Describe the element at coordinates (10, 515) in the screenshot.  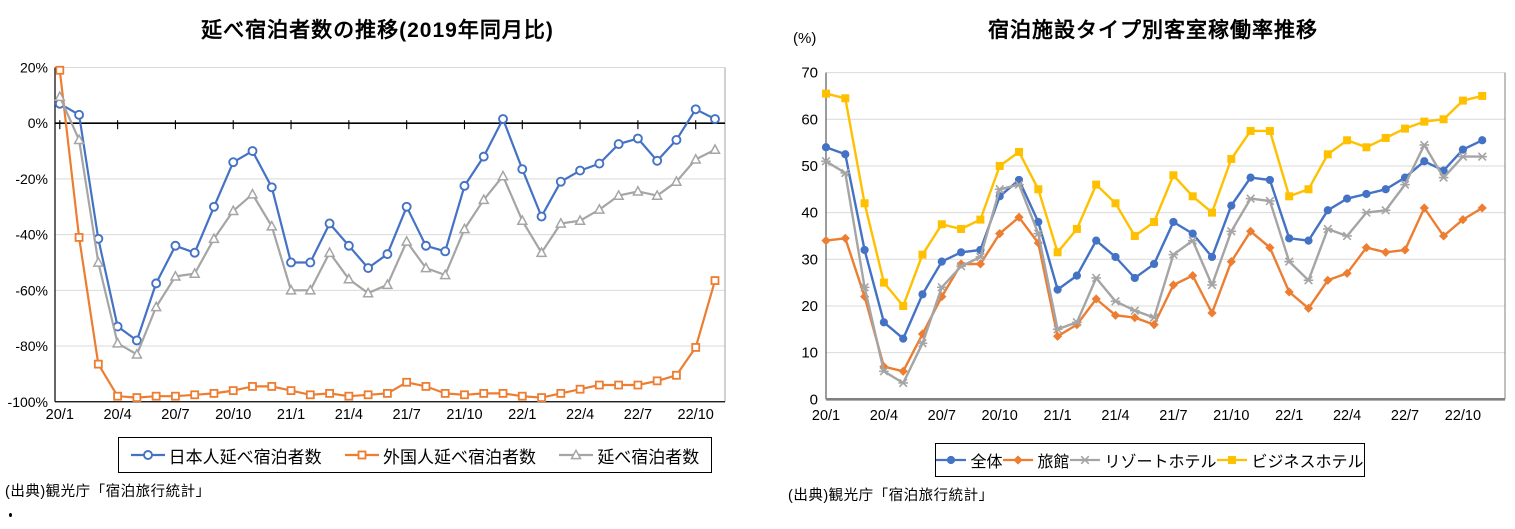
I see `stray-dot` at that location.